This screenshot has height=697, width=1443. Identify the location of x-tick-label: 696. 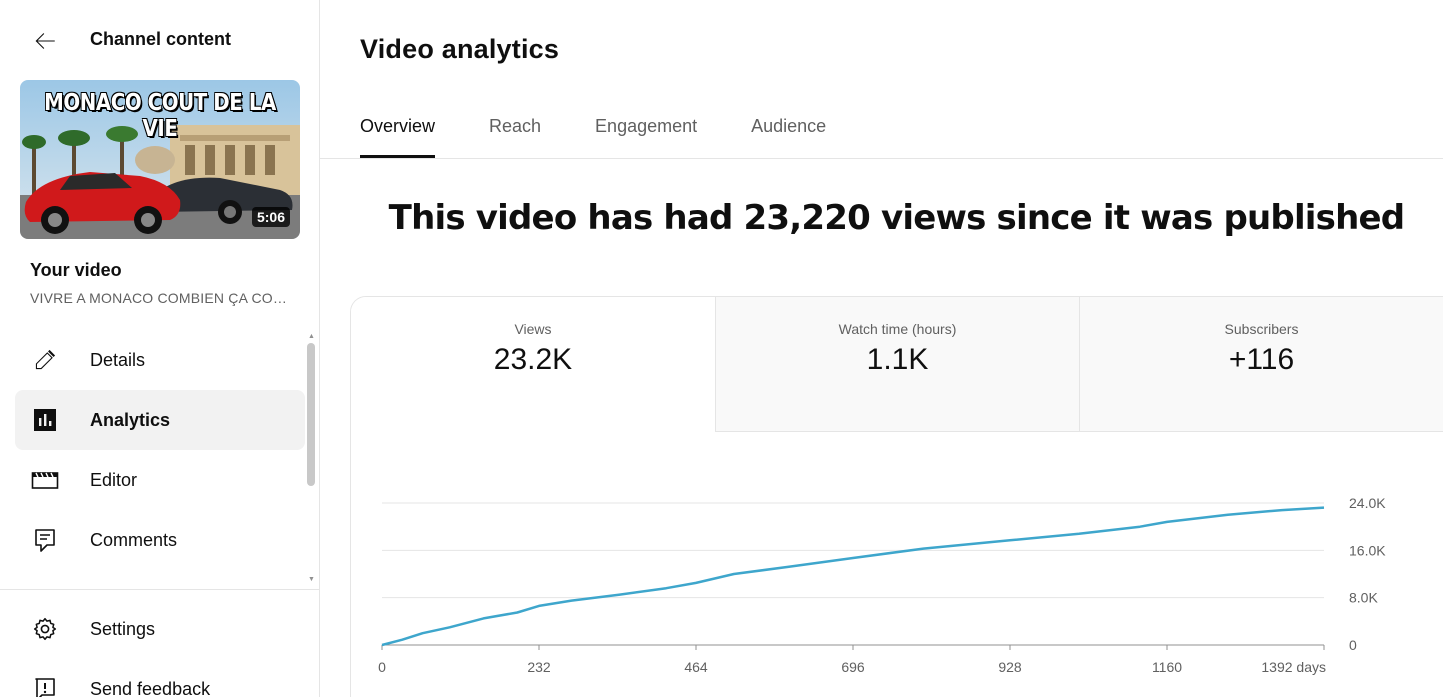
(853, 667).